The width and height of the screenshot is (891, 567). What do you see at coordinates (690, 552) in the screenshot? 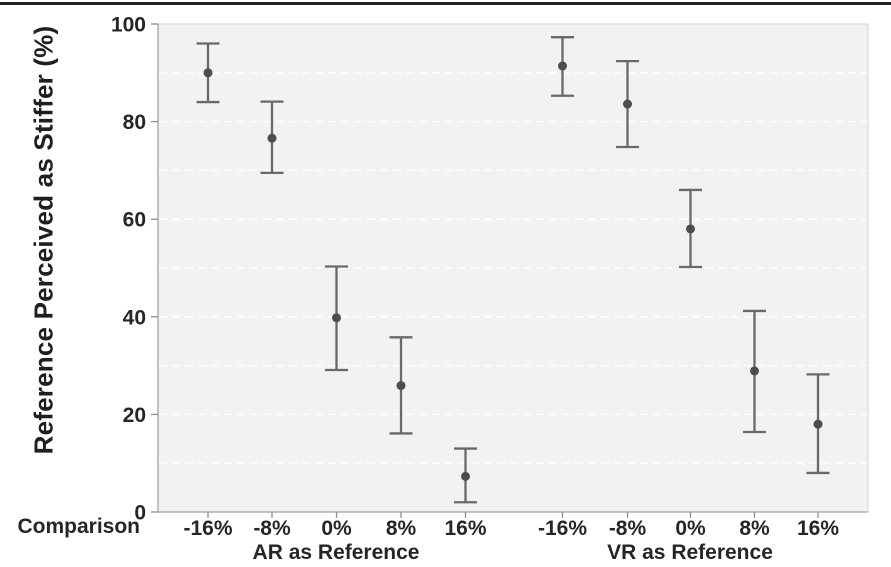
I see `group-label-vr: VR as Reference` at bounding box center [690, 552].